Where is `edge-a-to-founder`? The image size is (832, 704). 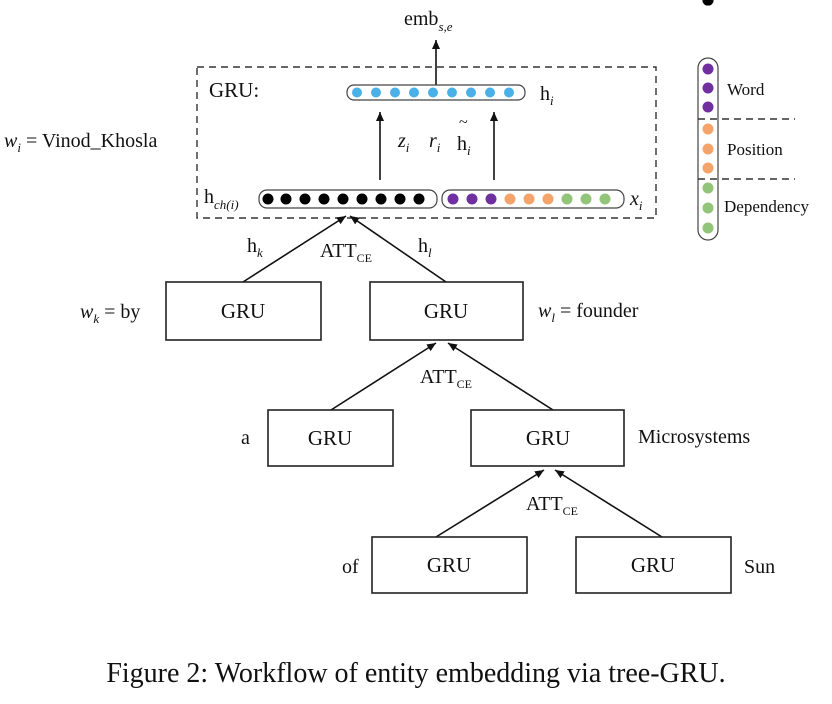
edge-a-to-founder is located at coordinates (383, 376).